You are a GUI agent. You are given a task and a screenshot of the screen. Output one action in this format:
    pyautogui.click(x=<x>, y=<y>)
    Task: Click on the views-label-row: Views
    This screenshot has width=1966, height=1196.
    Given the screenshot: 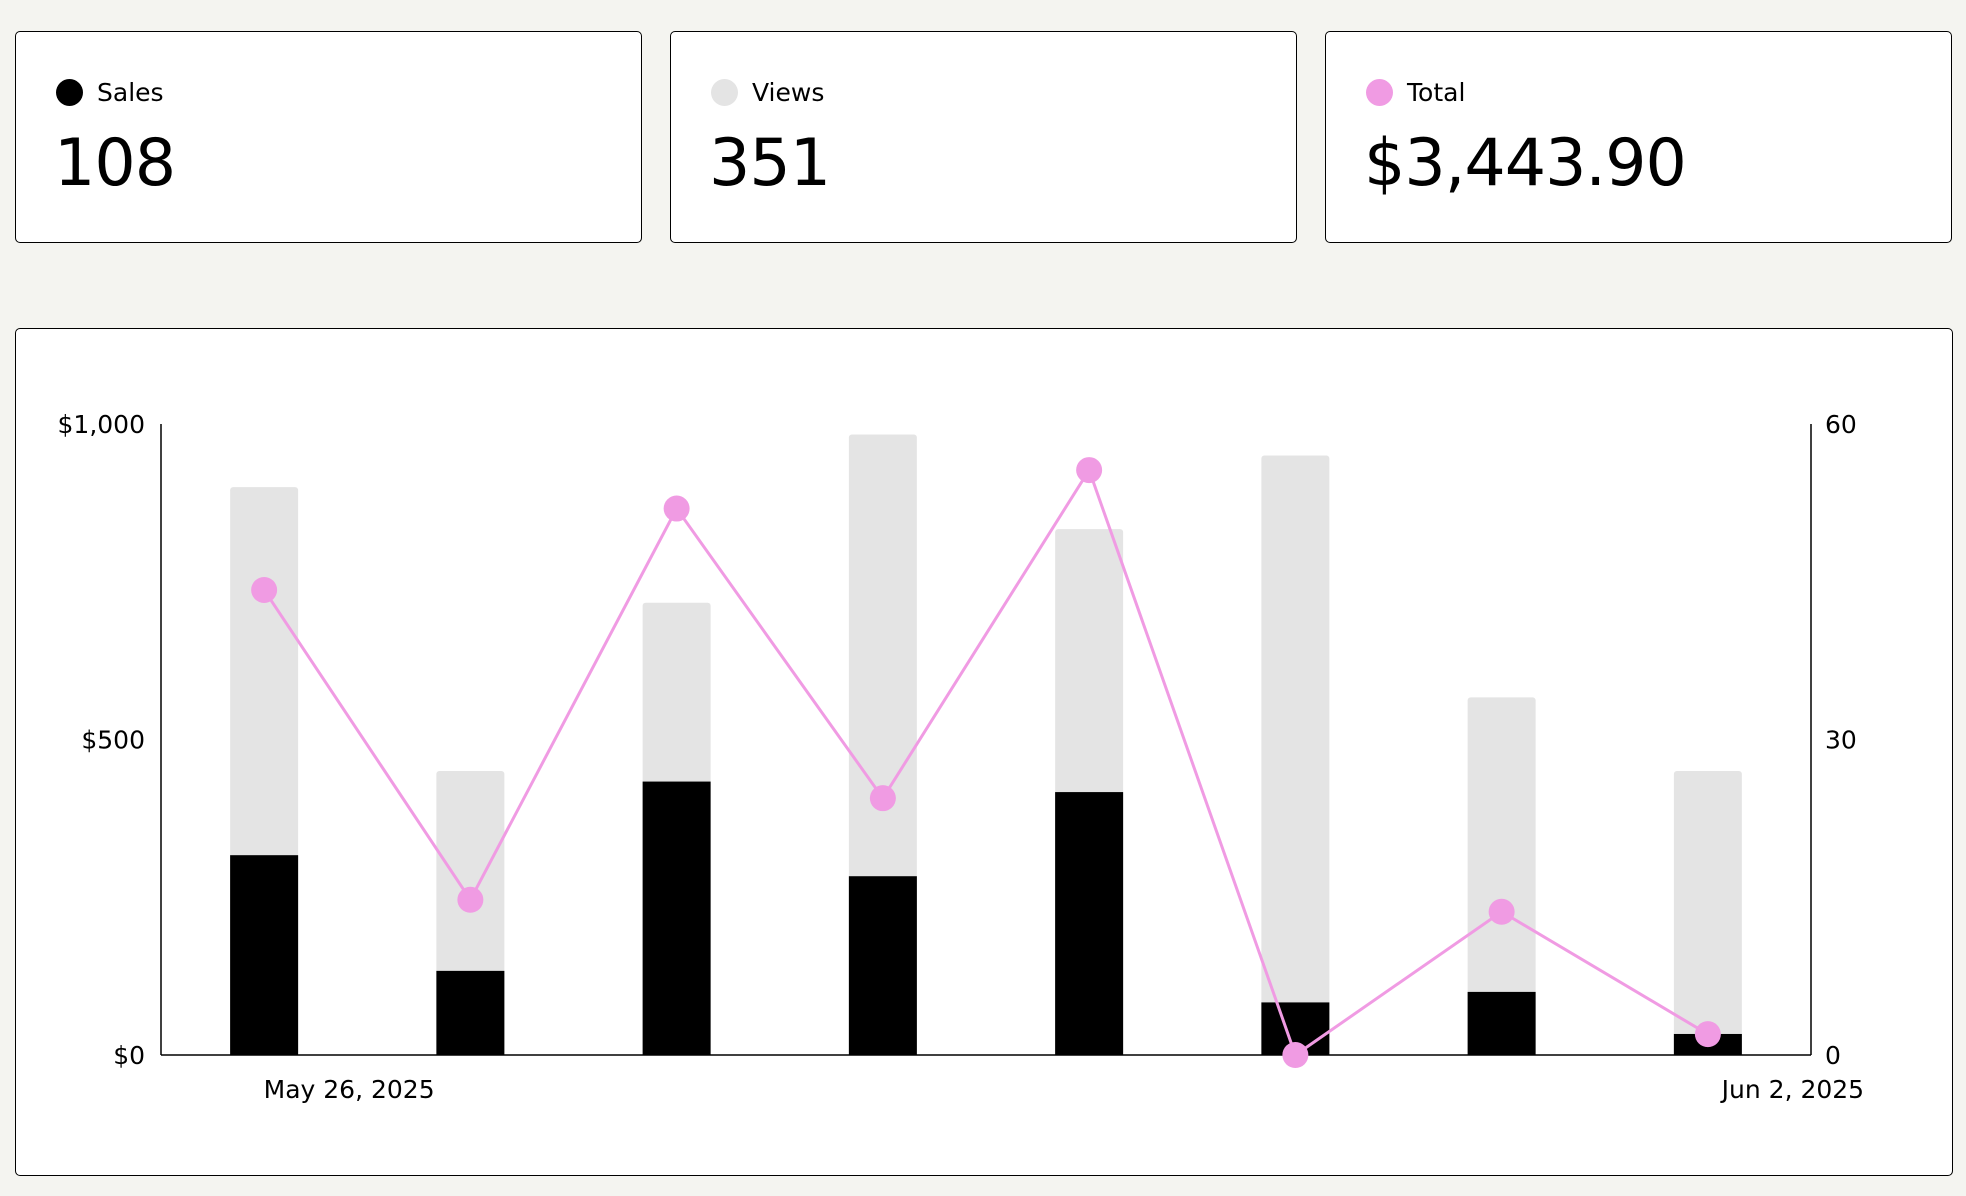 What is the action you would take?
    pyautogui.click(x=767, y=92)
    